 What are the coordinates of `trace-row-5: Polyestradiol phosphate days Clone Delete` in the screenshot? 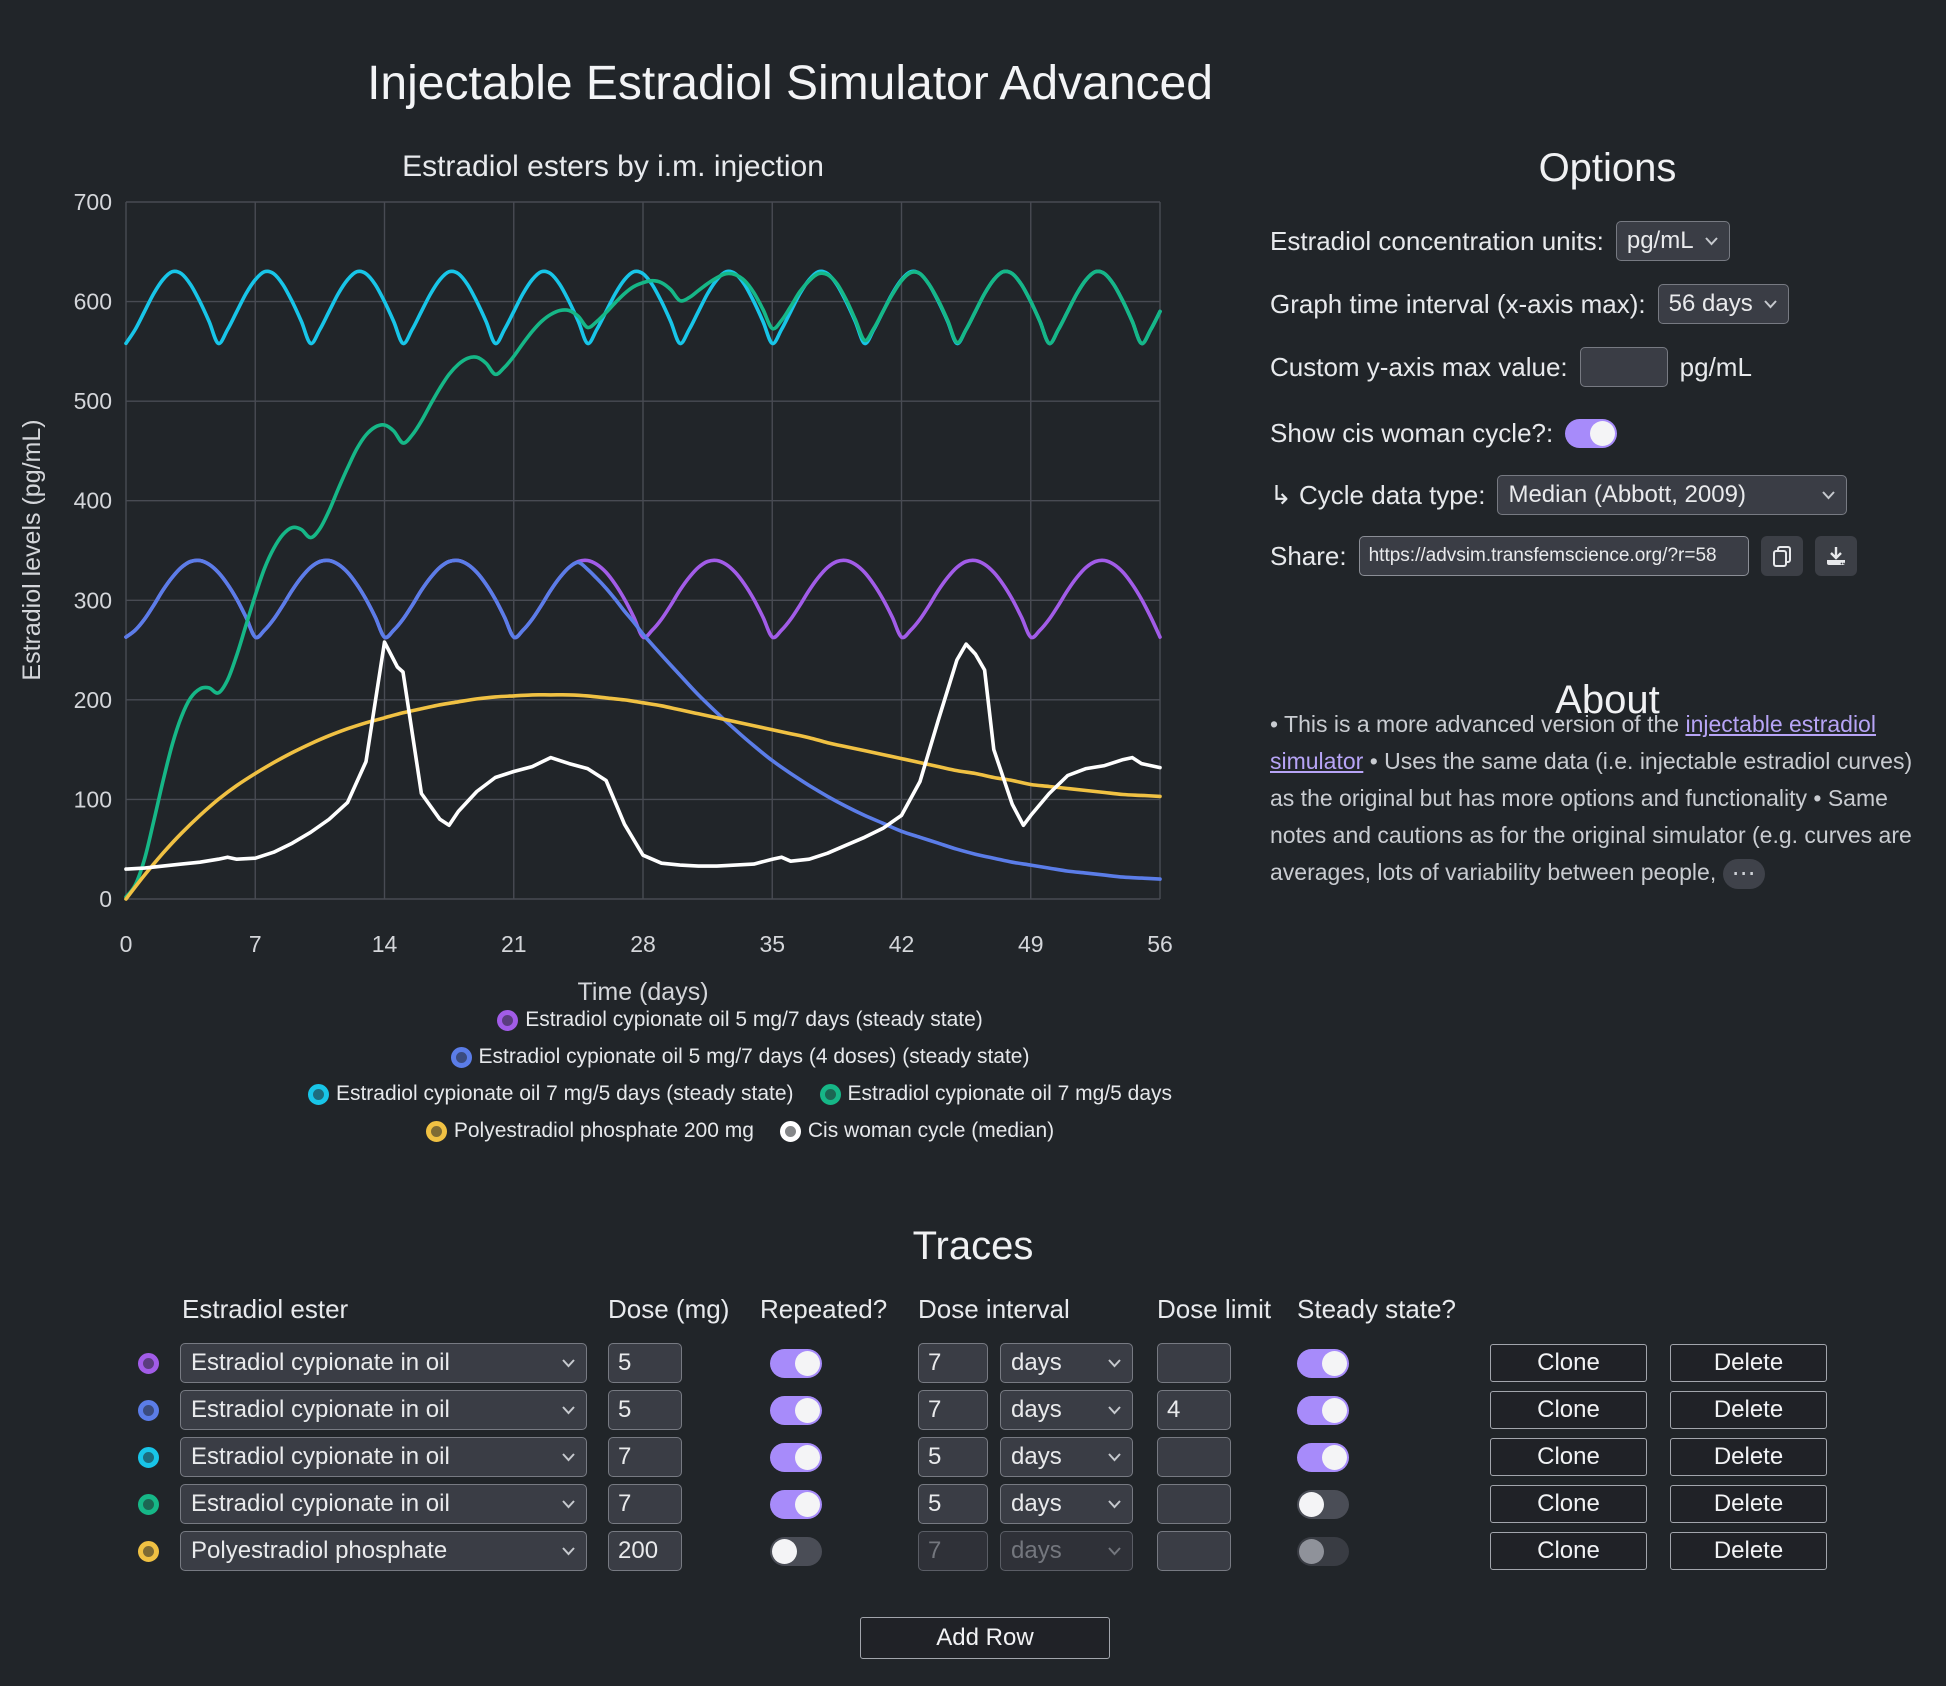 It's located at (973, 1552).